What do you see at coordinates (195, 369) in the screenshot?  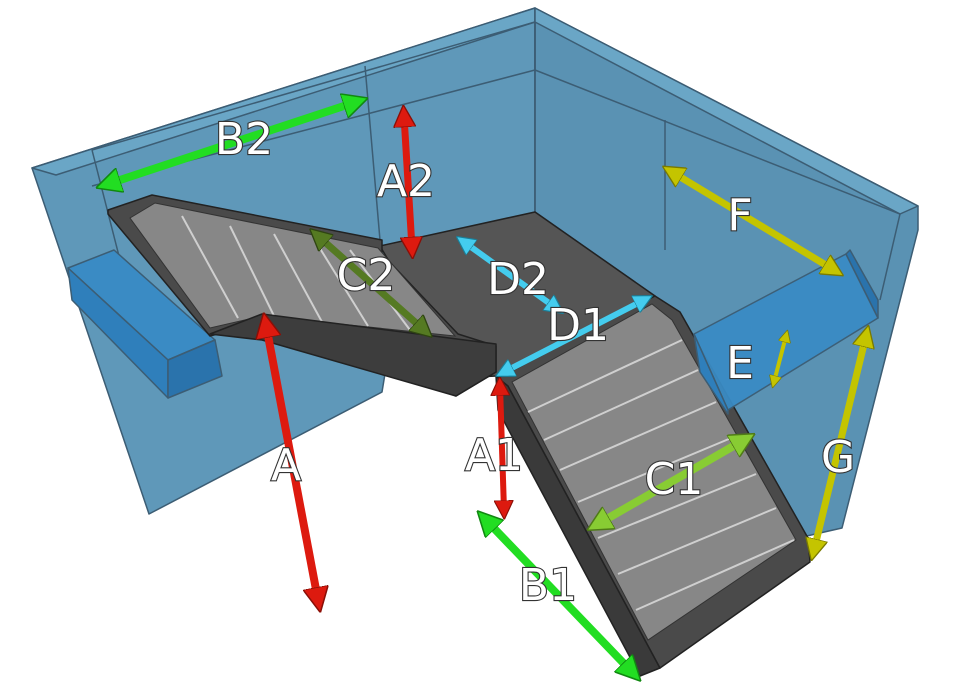 I see `left-box-side` at bounding box center [195, 369].